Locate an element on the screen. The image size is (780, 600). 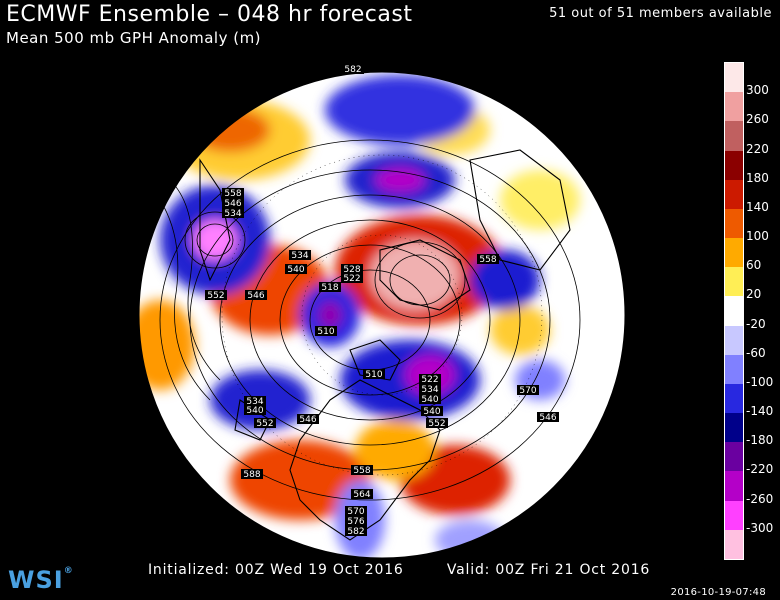
legend-label: -100 is located at coordinates (760, 381).